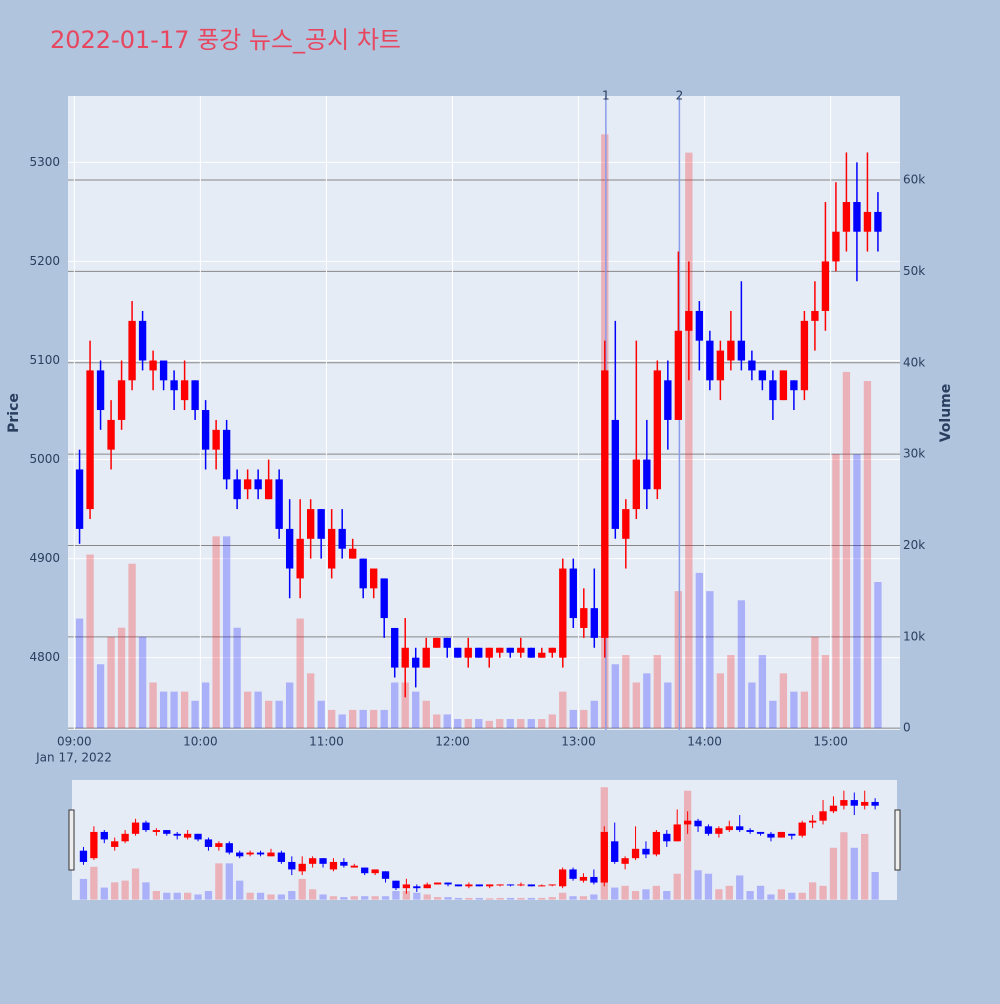 Image resolution: width=1000 pixels, height=1004 pixels. I want to click on y2-tick-label: 20k, so click(914, 545).